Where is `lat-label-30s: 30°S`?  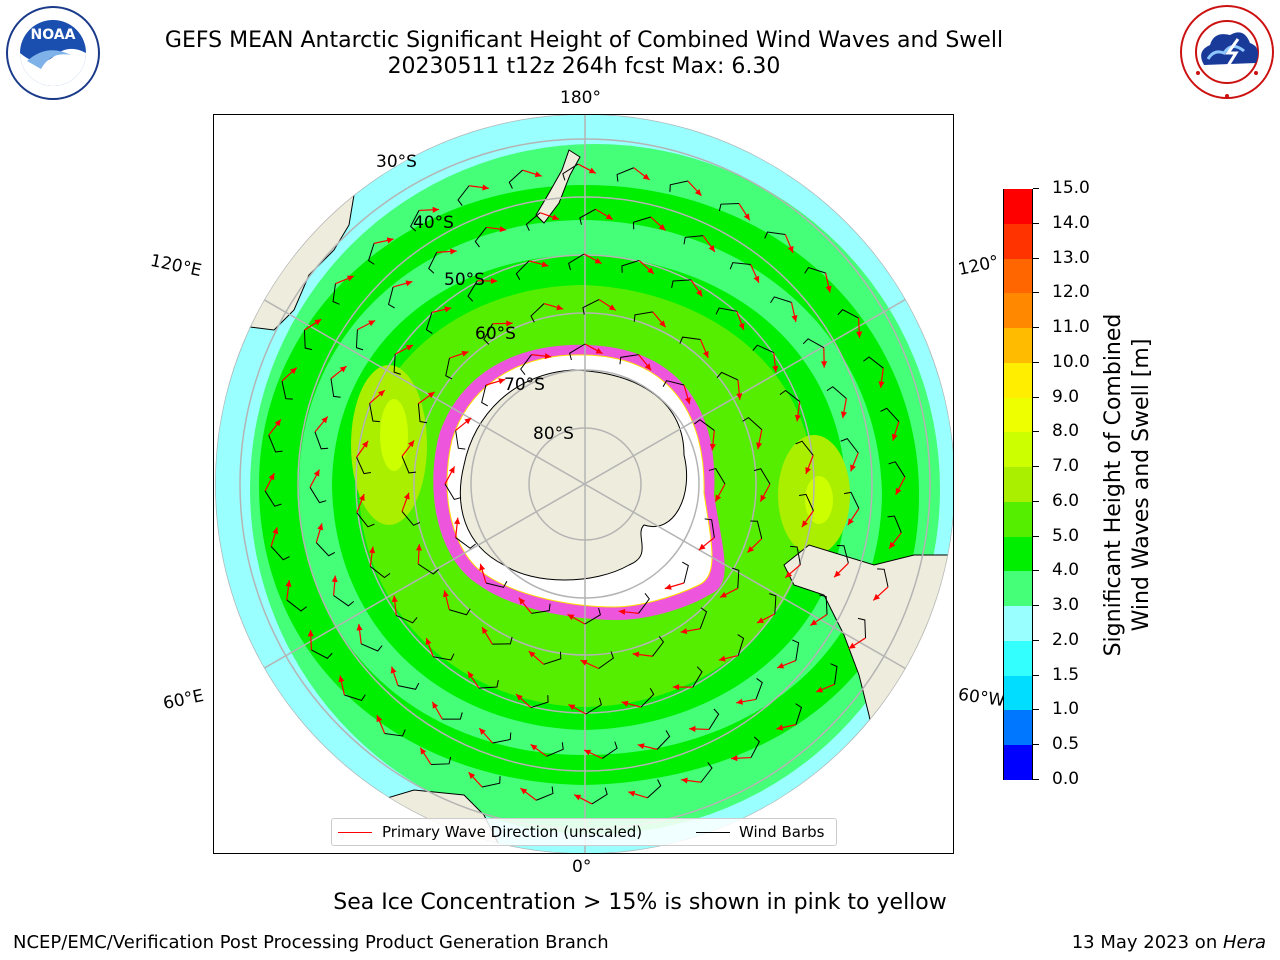
lat-label-30s: 30°S is located at coordinates (396, 162).